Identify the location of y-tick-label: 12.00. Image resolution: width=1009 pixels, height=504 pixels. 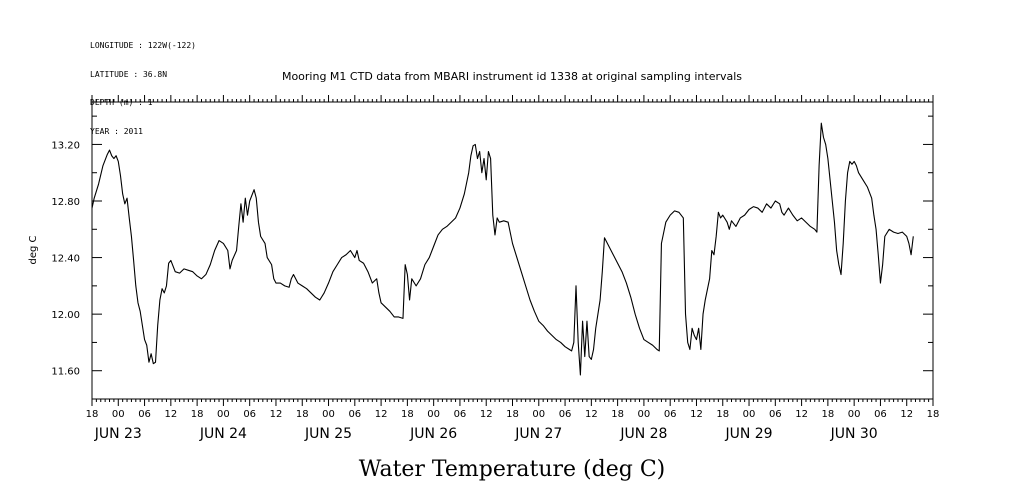
(65, 315).